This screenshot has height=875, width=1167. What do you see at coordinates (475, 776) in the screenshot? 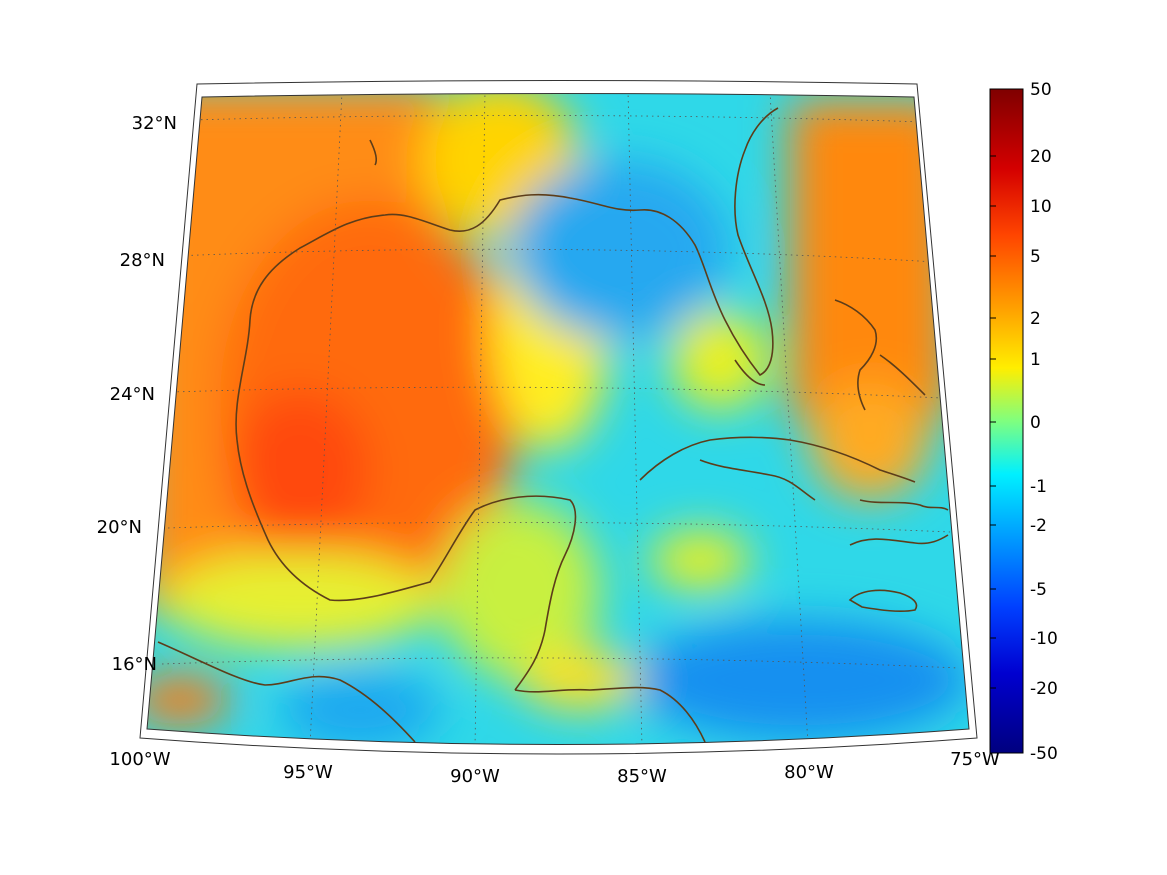
I see `lon-label-90w: 90°W` at bounding box center [475, 776].